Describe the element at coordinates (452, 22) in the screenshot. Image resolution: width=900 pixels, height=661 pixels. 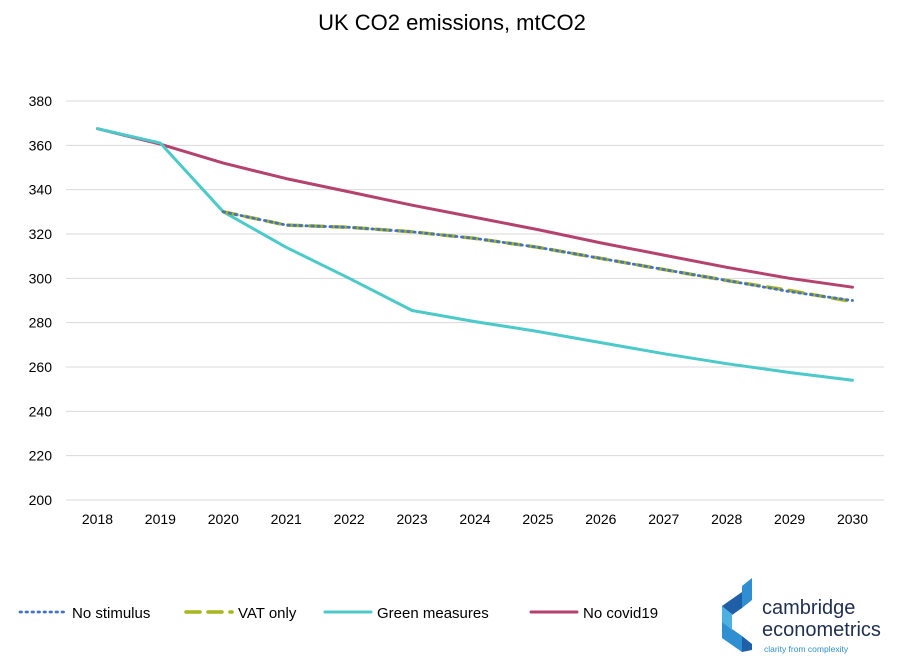
I see `chart-title: UK CO2 emissions, mtCO2` at that location.